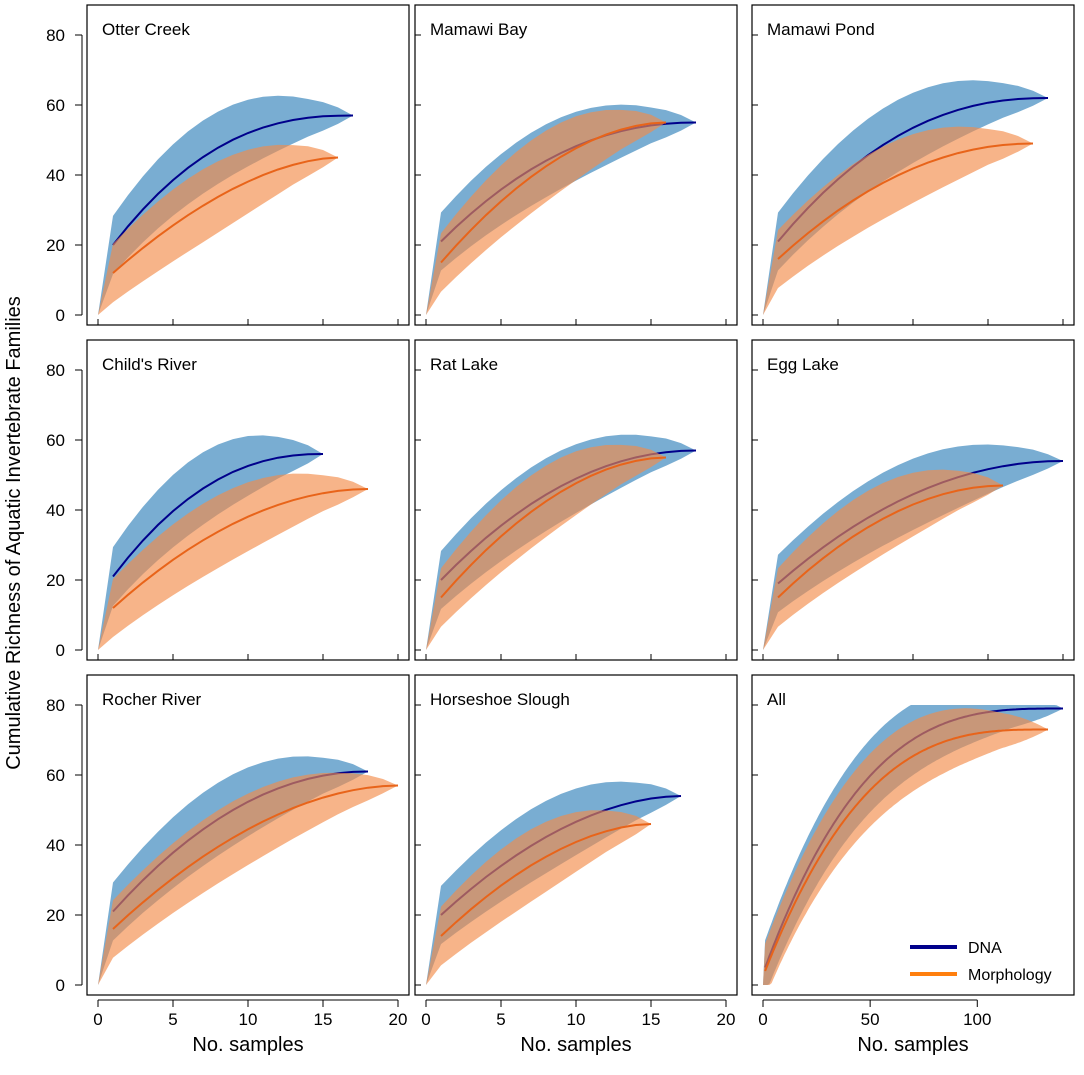  I want to click on panel-horseshoe-slough: Horseshoe Slough 0 5 10 15 20 No. samples, so click(576, 865).